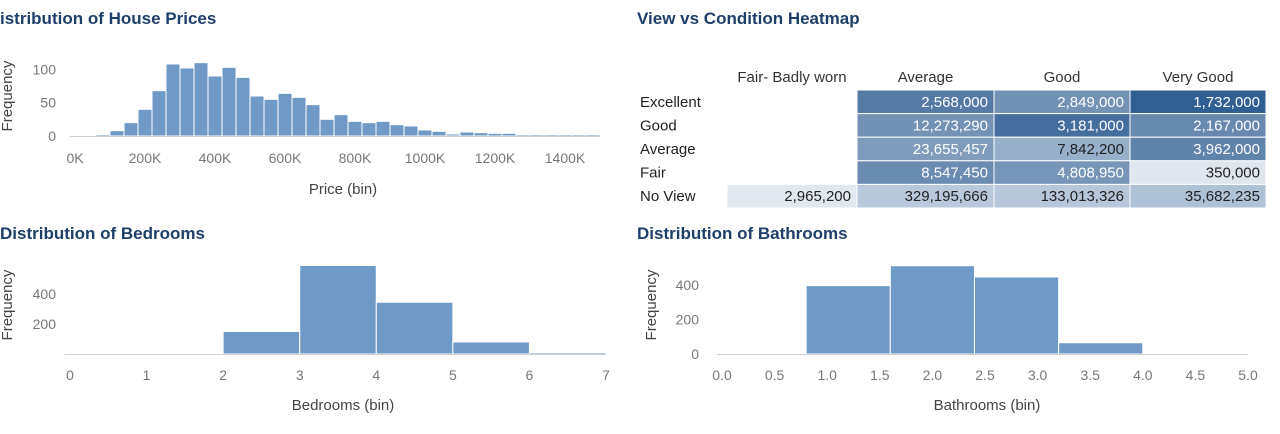 The width and height of the screenshot is (1280, 434). What do you see at coordinates (933, 375) in the screenshot?
I see `bathrooms-x-tick-label: 2.0` at bounding box center [933, 375].